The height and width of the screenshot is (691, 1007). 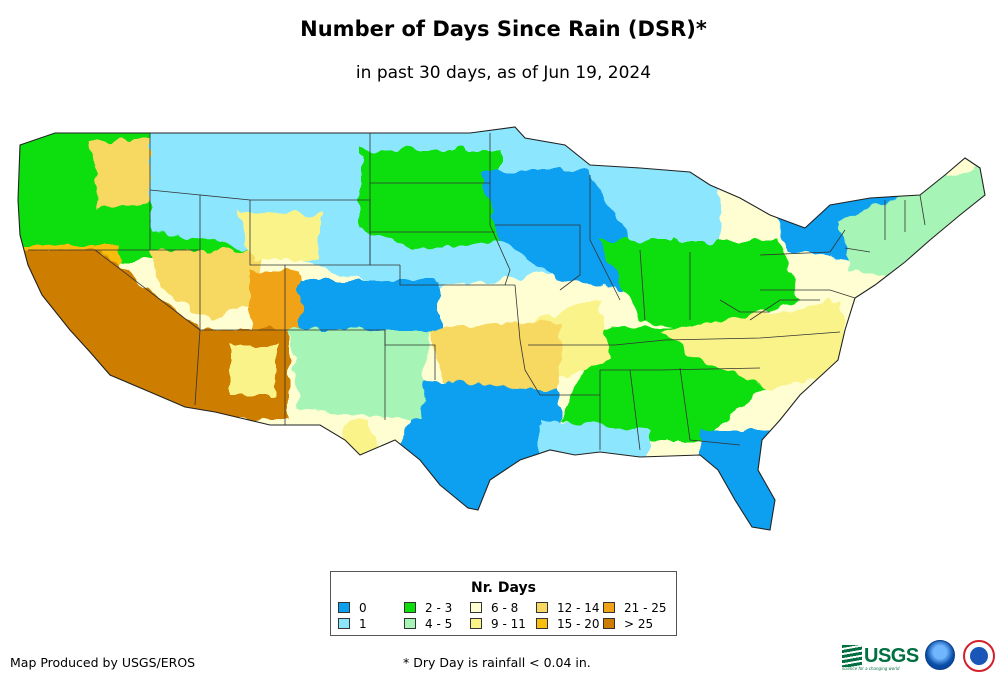 What do you see at coordinates (205, 285) in the screenshot?
I see `region-utah` at bounding box center [205, 285].